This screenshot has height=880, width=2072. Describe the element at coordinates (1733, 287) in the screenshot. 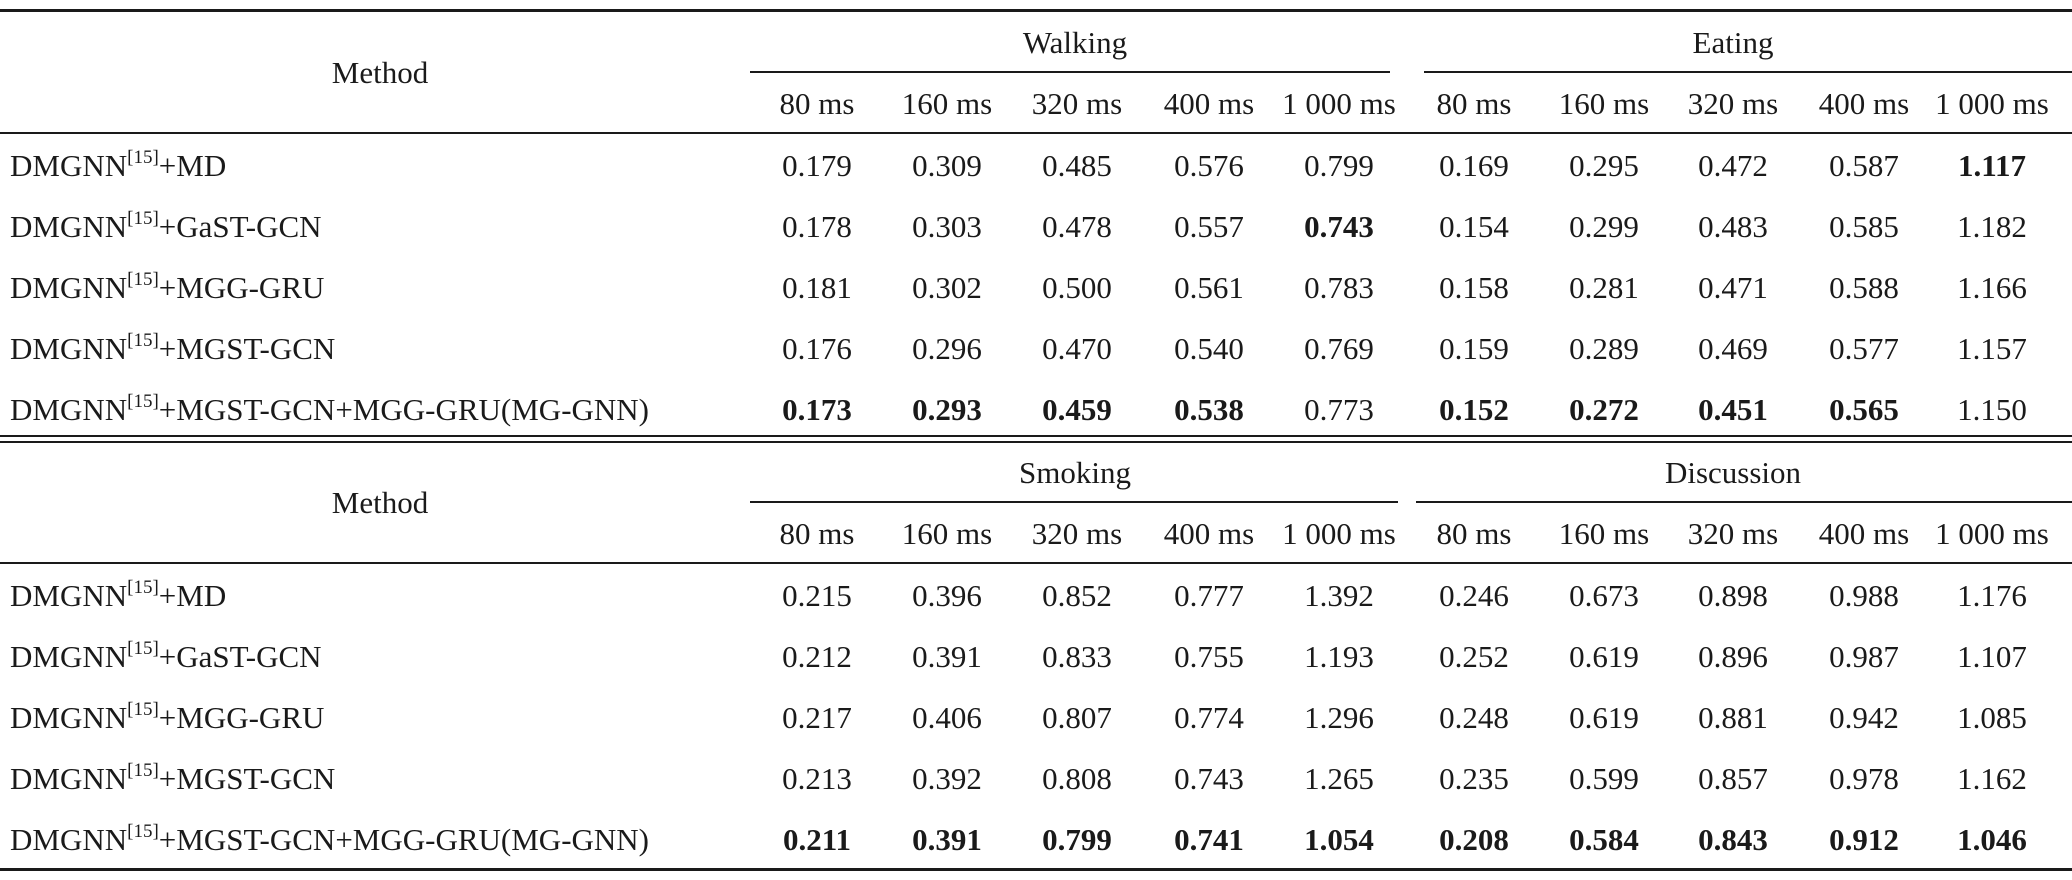

I see `table-cell: 0.471` at that location.